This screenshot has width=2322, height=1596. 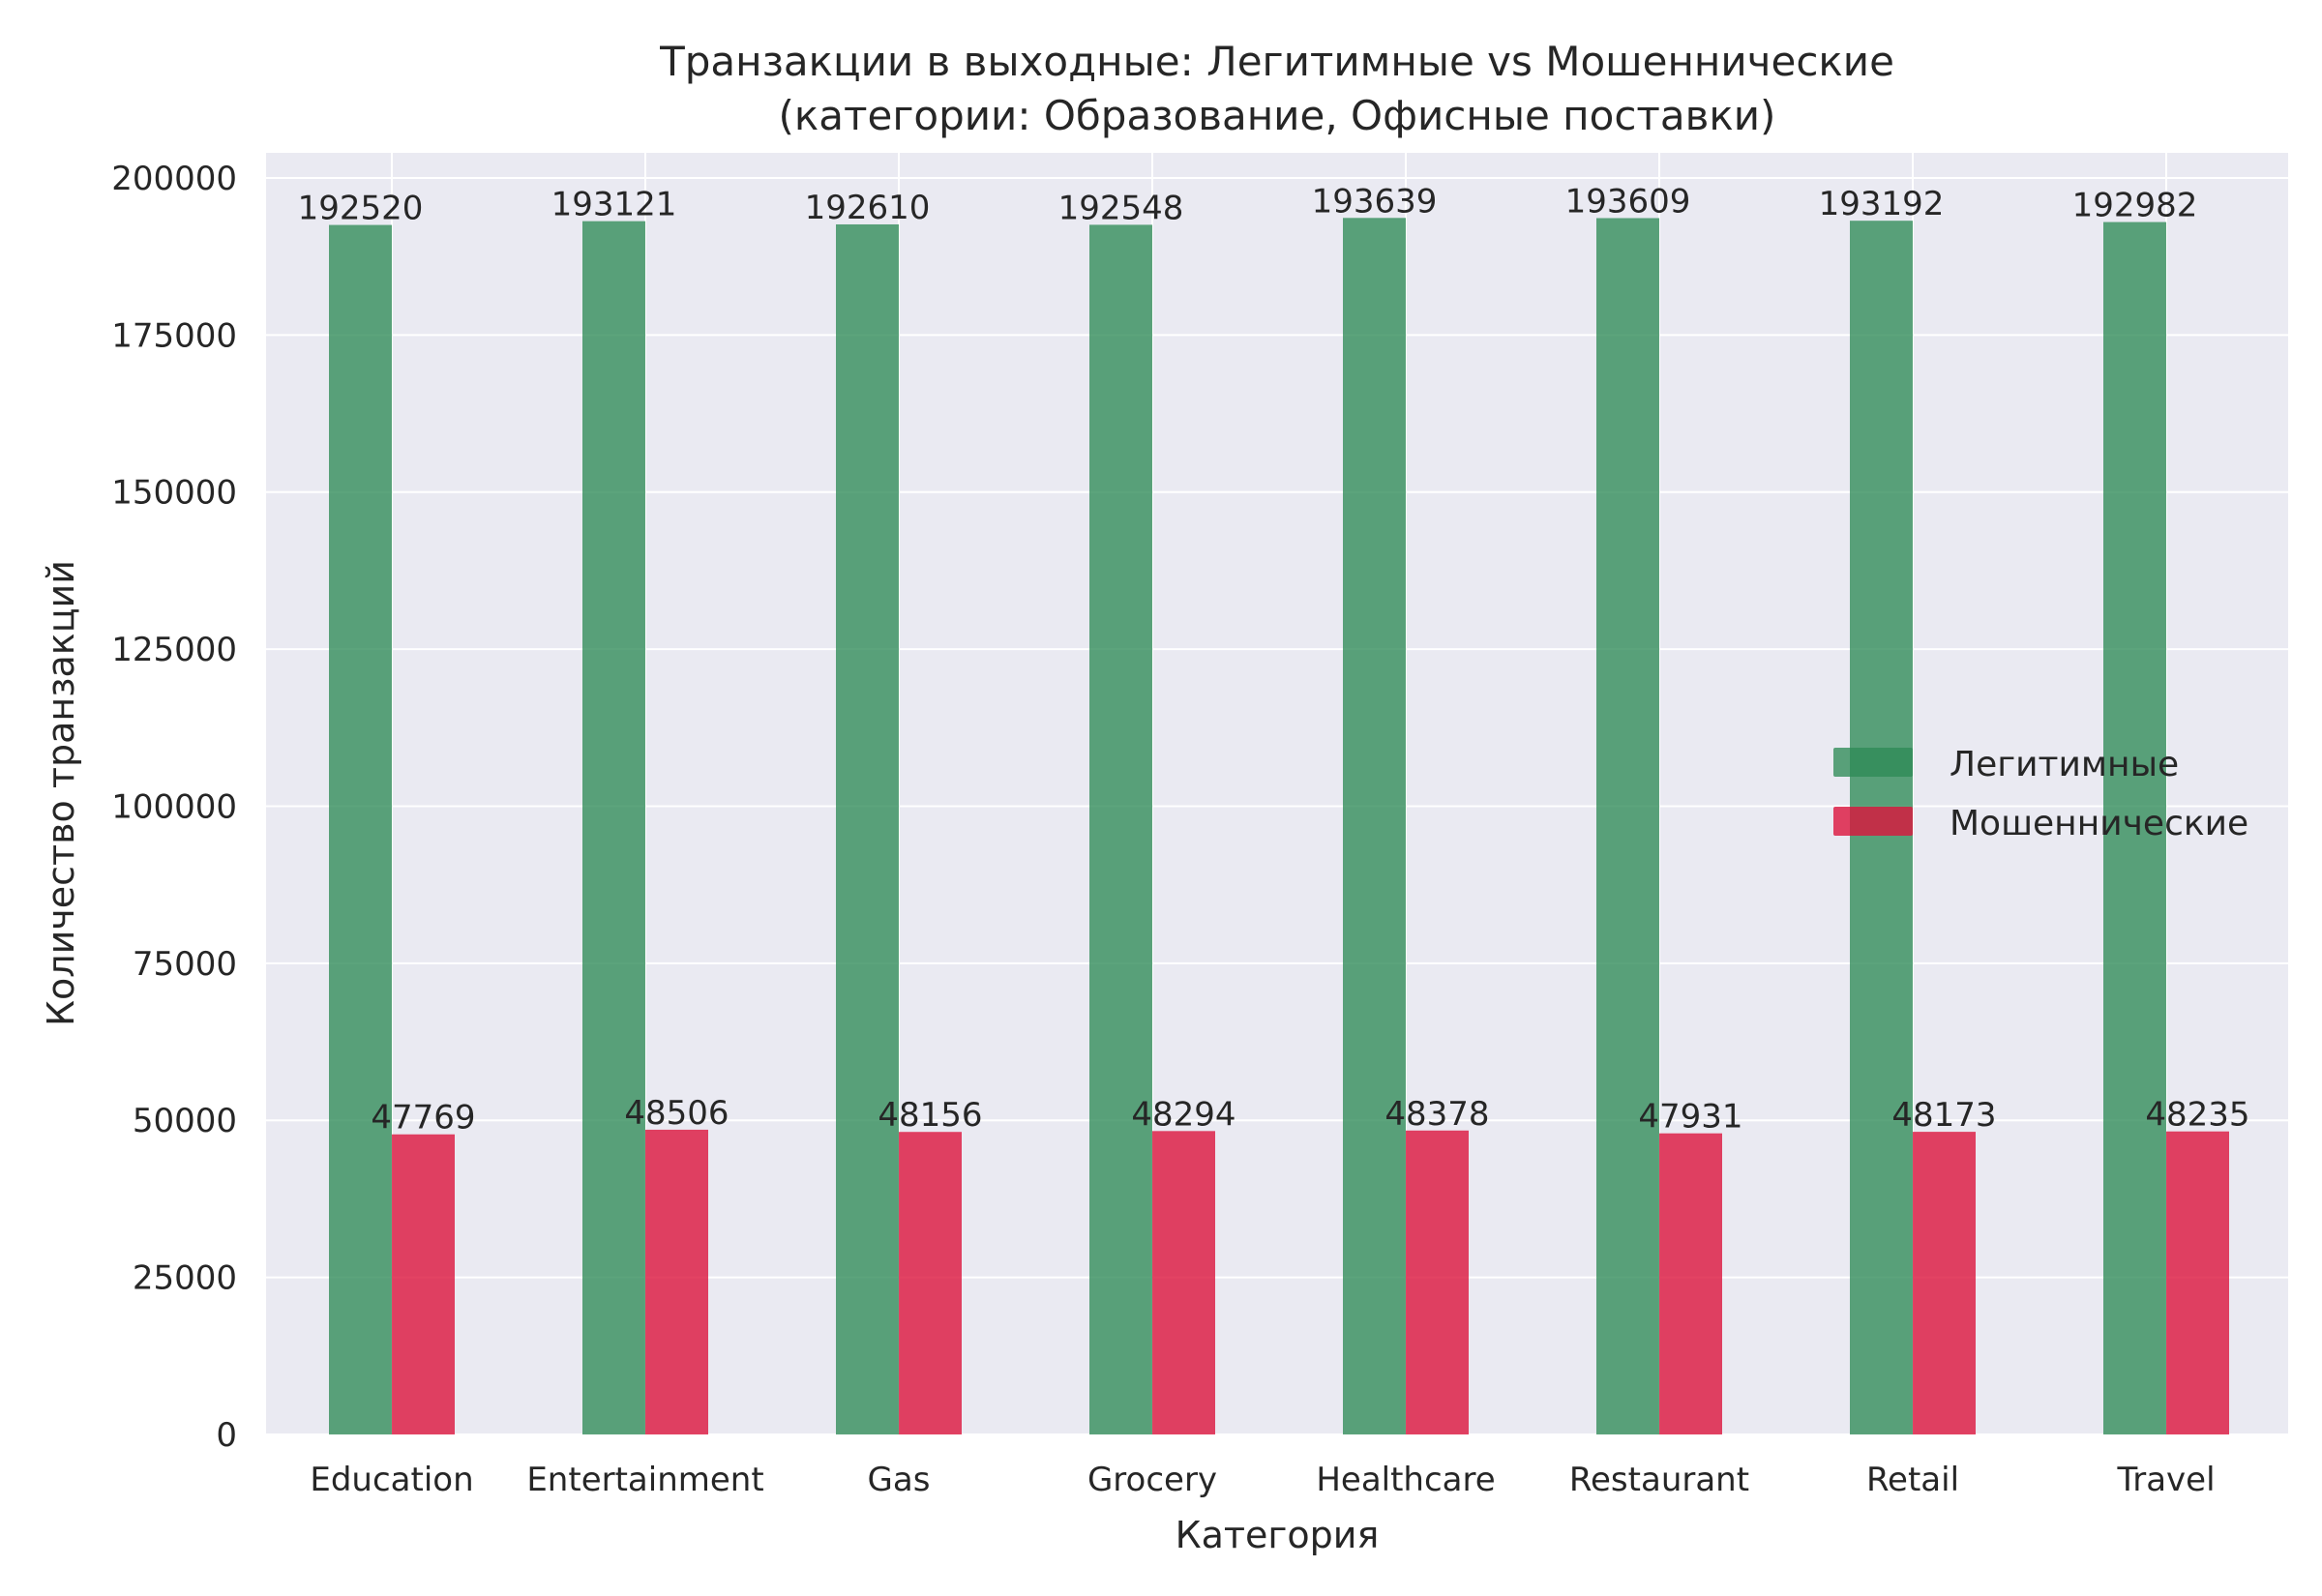 What do you see at coordinates (174, 179) in the screenshot?
I see `y-tick-label: 200000` at bounding box center [174, 179].